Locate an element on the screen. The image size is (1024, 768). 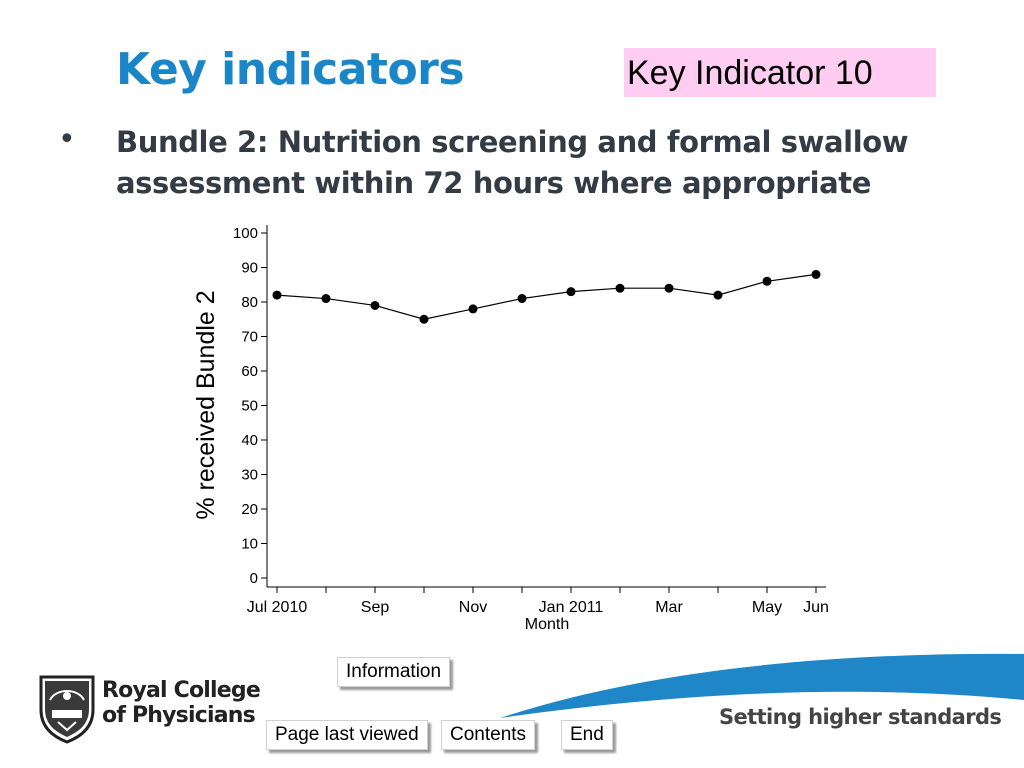
x-tick-label: Sep is located at coordinates (375, 607).